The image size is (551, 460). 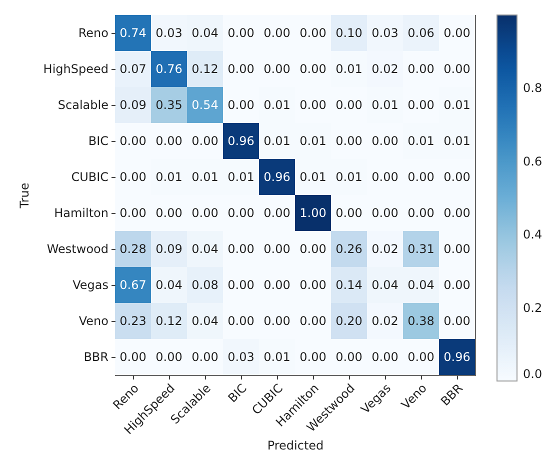 I want to click on color-bar-label: 0.4, so click(x=532, y=235).